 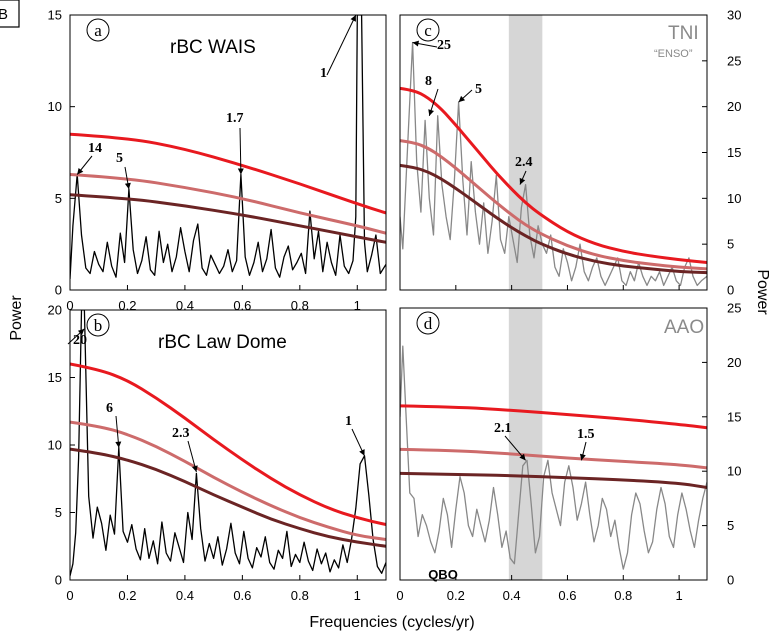 I want to click on panel-c-peak-annotation: 8, so click(x=428, y=81).